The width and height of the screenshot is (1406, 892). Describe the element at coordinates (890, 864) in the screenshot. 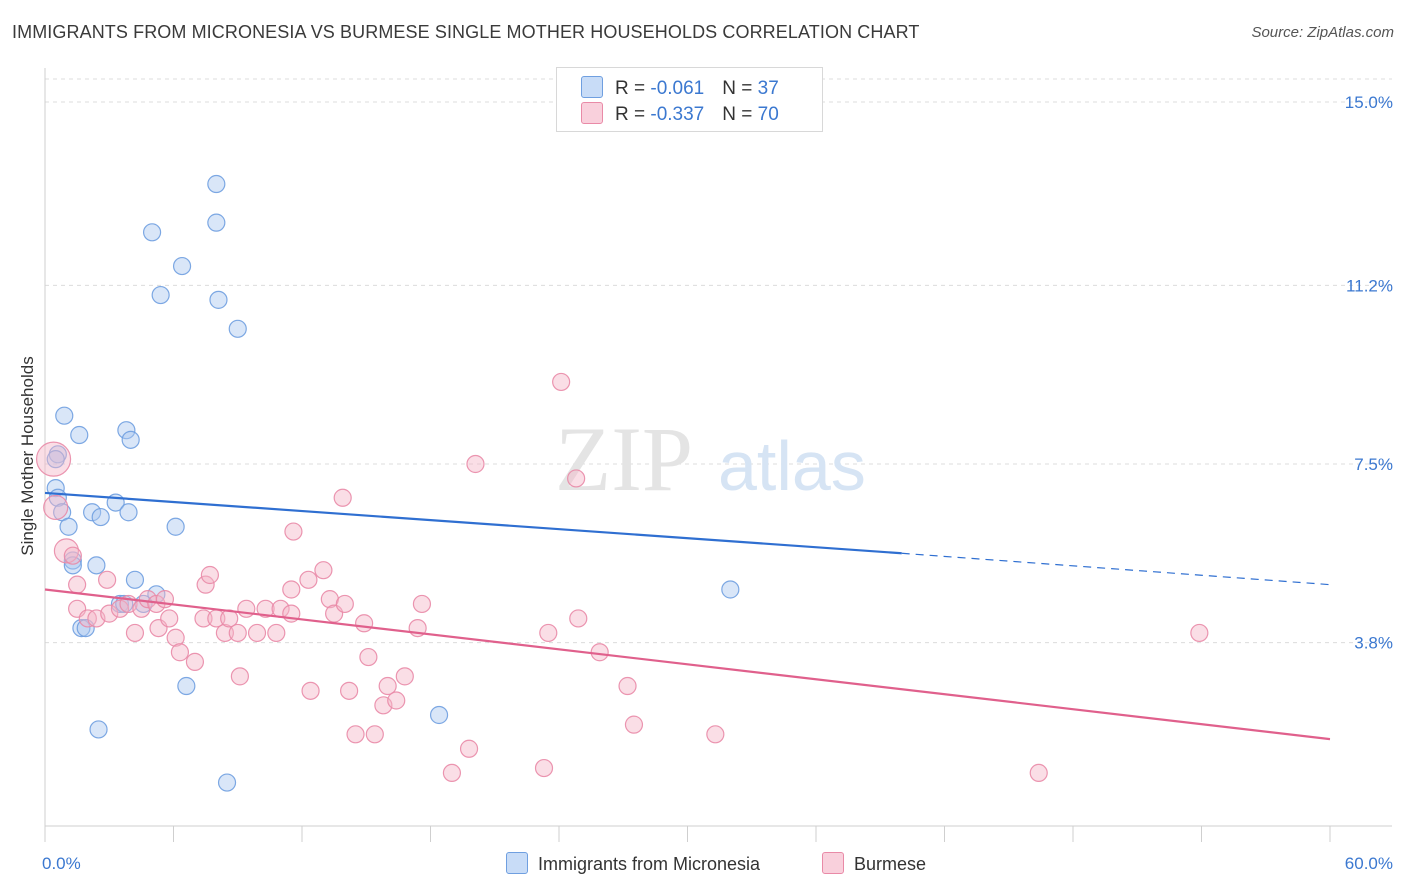

I see `legend-label-burmese: Burmese` at that location.